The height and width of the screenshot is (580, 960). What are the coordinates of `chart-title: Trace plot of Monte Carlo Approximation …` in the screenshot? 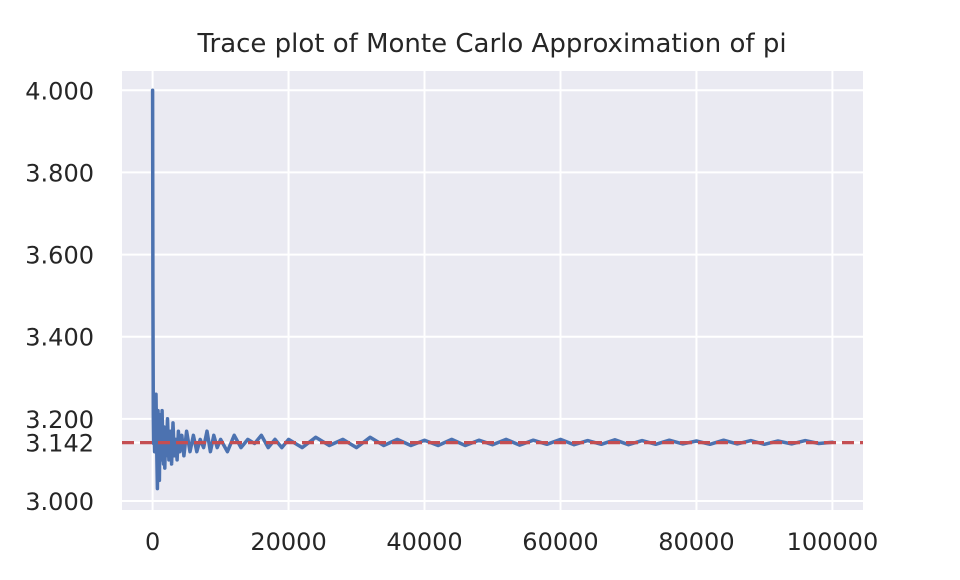 It's located at (491, 44).